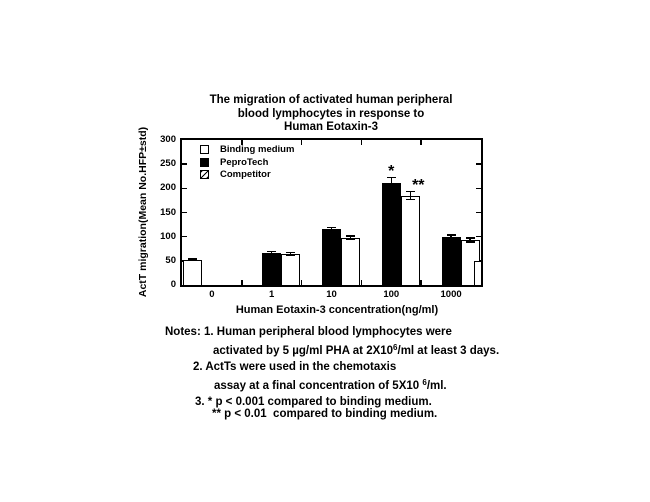  What do you see at coordinates (173, 284) in the screenshot?
I see `y-tick-label: 0` at bounding box center [173, 284].